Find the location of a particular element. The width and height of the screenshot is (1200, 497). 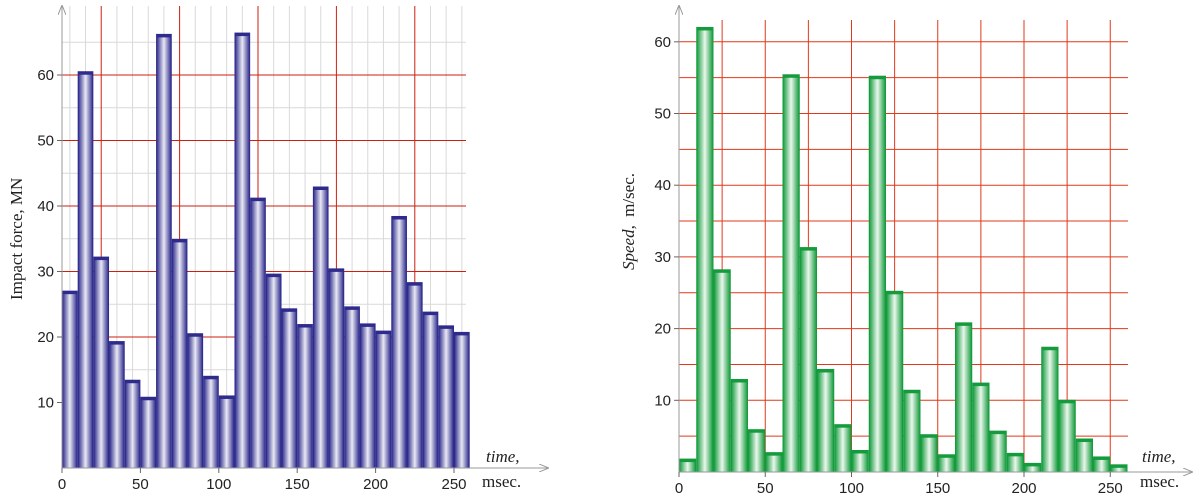

right-x-tick-label: 50 is located at coordinates (765, 488).